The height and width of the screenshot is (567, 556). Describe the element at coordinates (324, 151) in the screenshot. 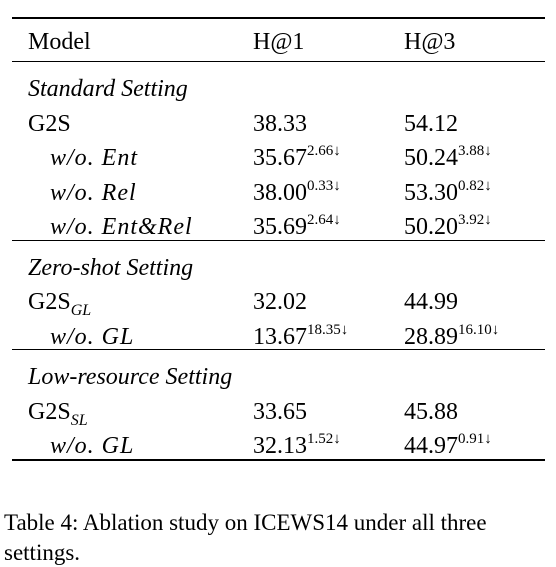

I see `score-drop: 2.66↓` at that location.